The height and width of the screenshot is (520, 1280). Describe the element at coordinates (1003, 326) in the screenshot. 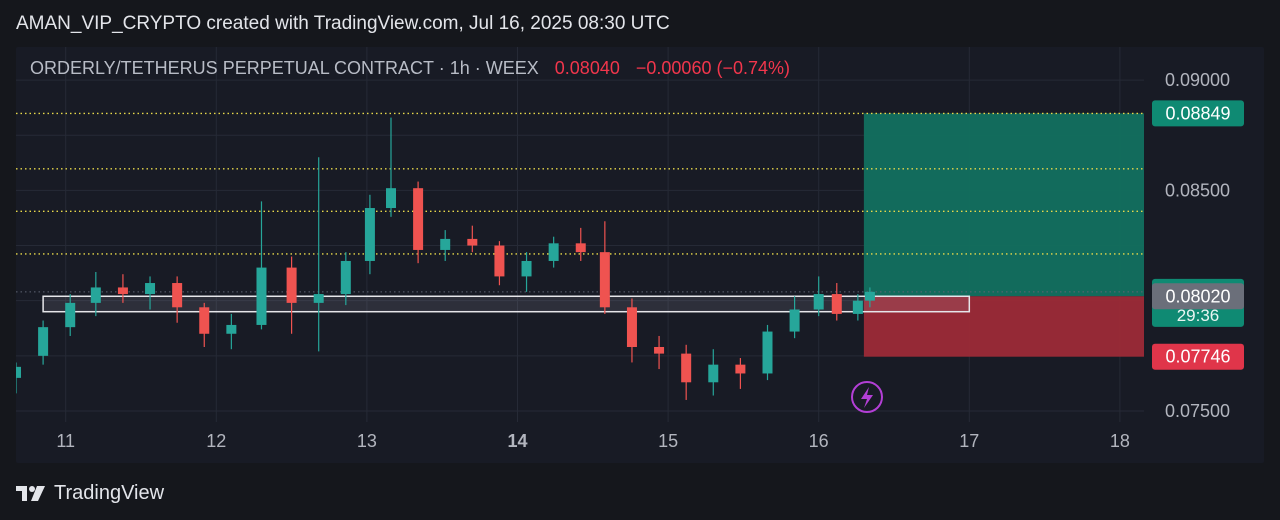

I see `loss-zone` at that location.